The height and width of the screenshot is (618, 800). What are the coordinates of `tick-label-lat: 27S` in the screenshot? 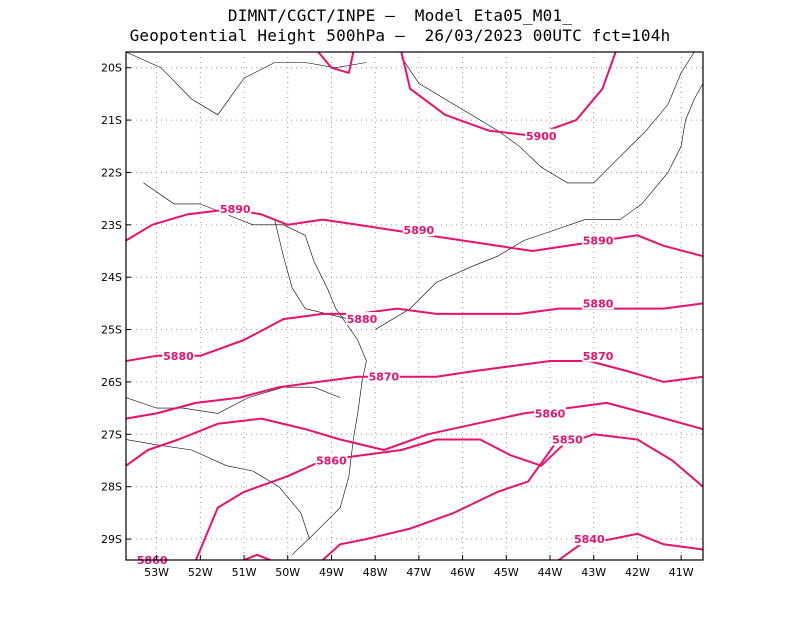 It's located at (111, 434).